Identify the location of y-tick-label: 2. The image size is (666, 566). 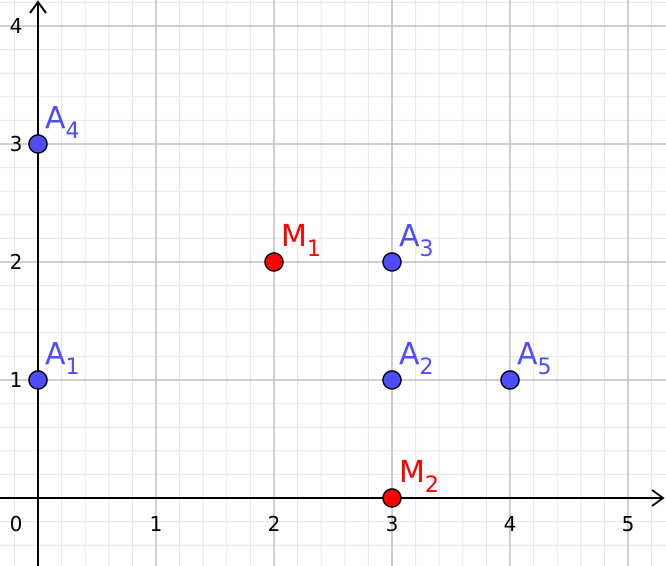
(16, 262).